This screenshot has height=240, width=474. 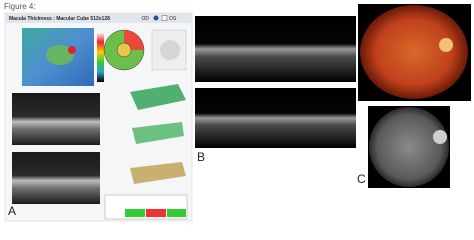 I want to click on angiogram, so click(x=409, y=147).